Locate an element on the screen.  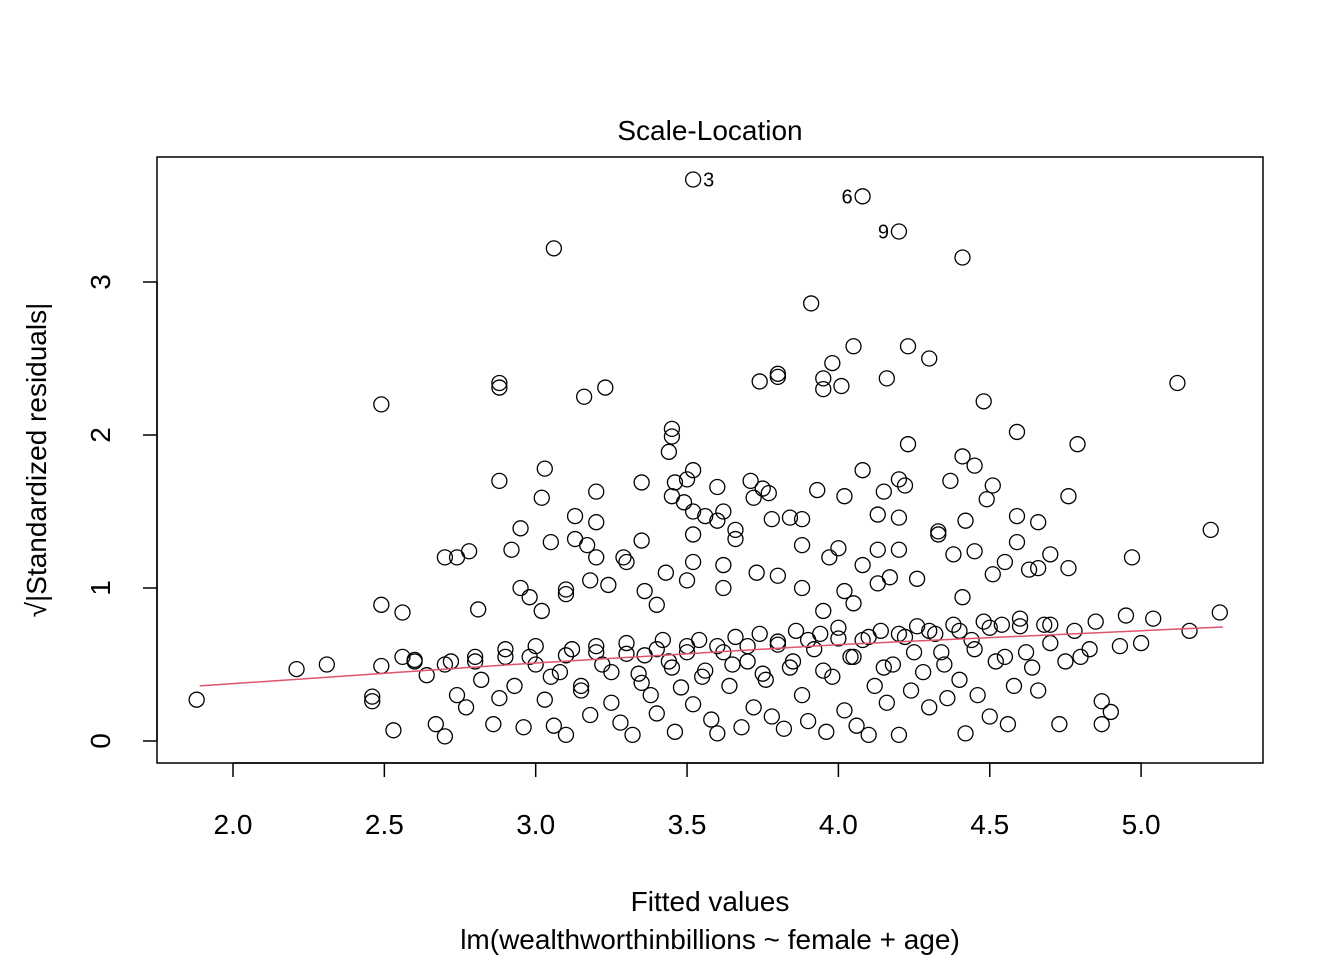
x-tick-label: 4.0 is located at coordinates (838, 824).